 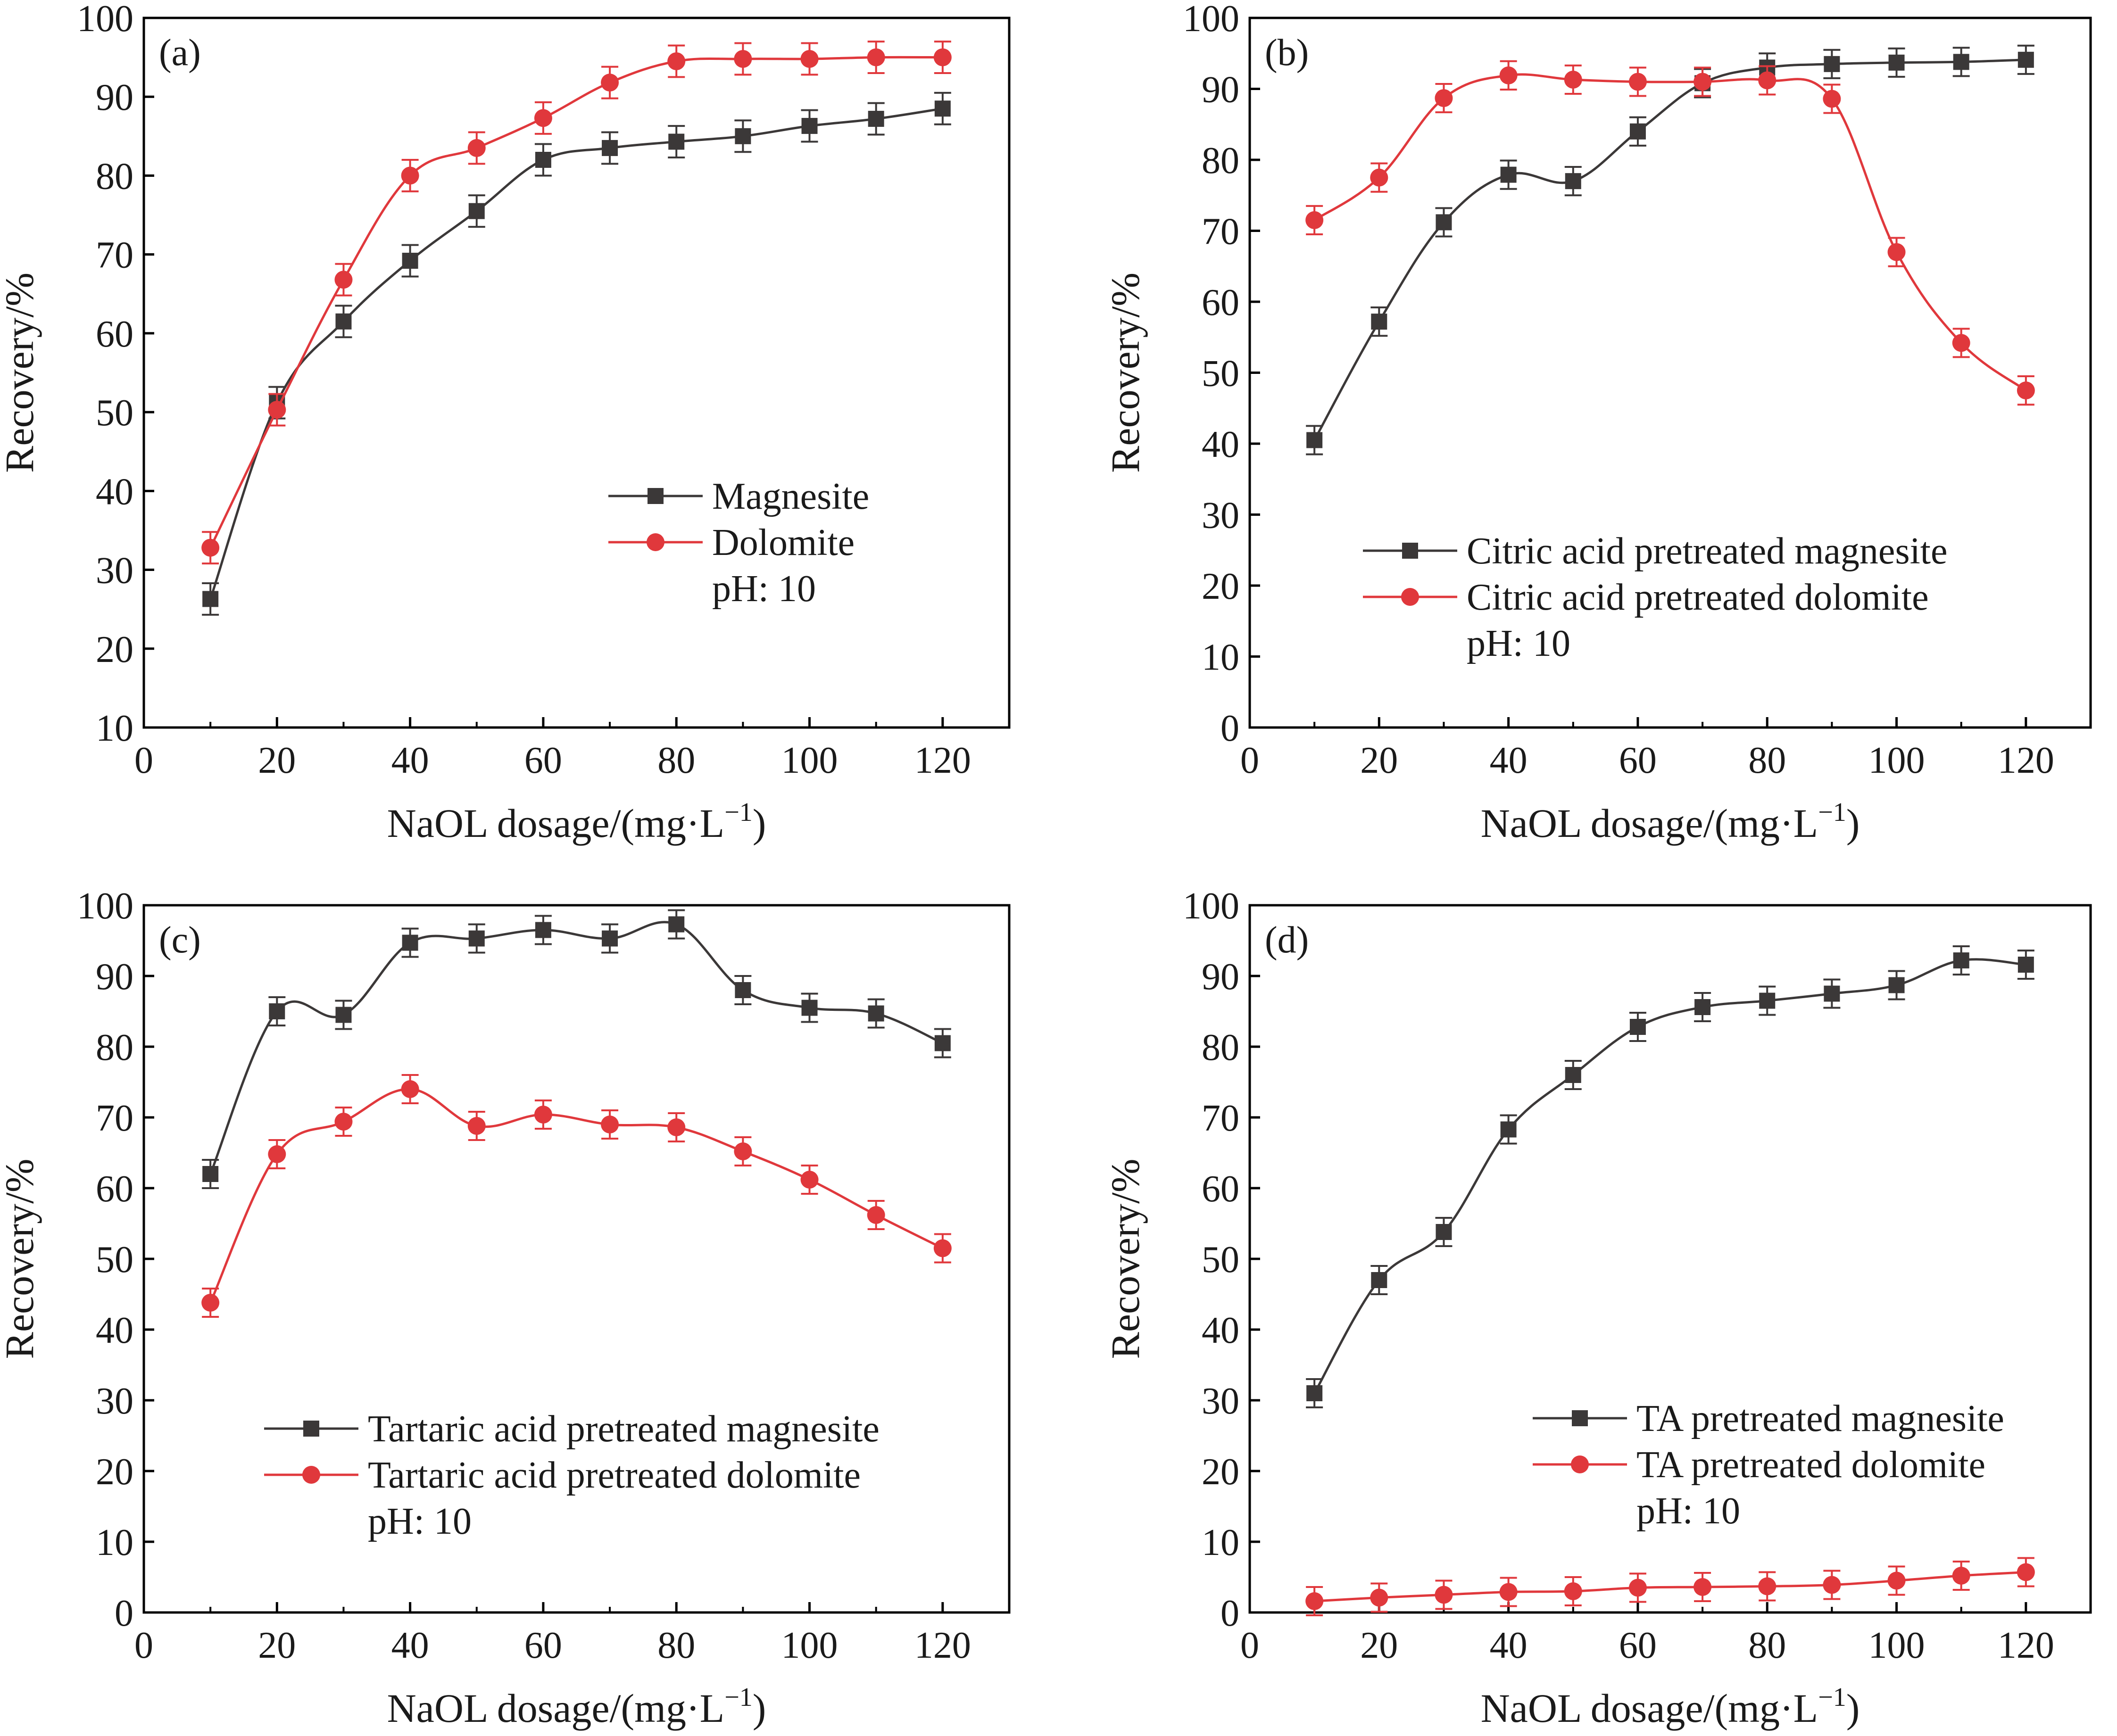 What do you see at coordinates (1229, 728) in the screenshot?
I see `y-tick-label: 0` at bounding box center [1229, 728].